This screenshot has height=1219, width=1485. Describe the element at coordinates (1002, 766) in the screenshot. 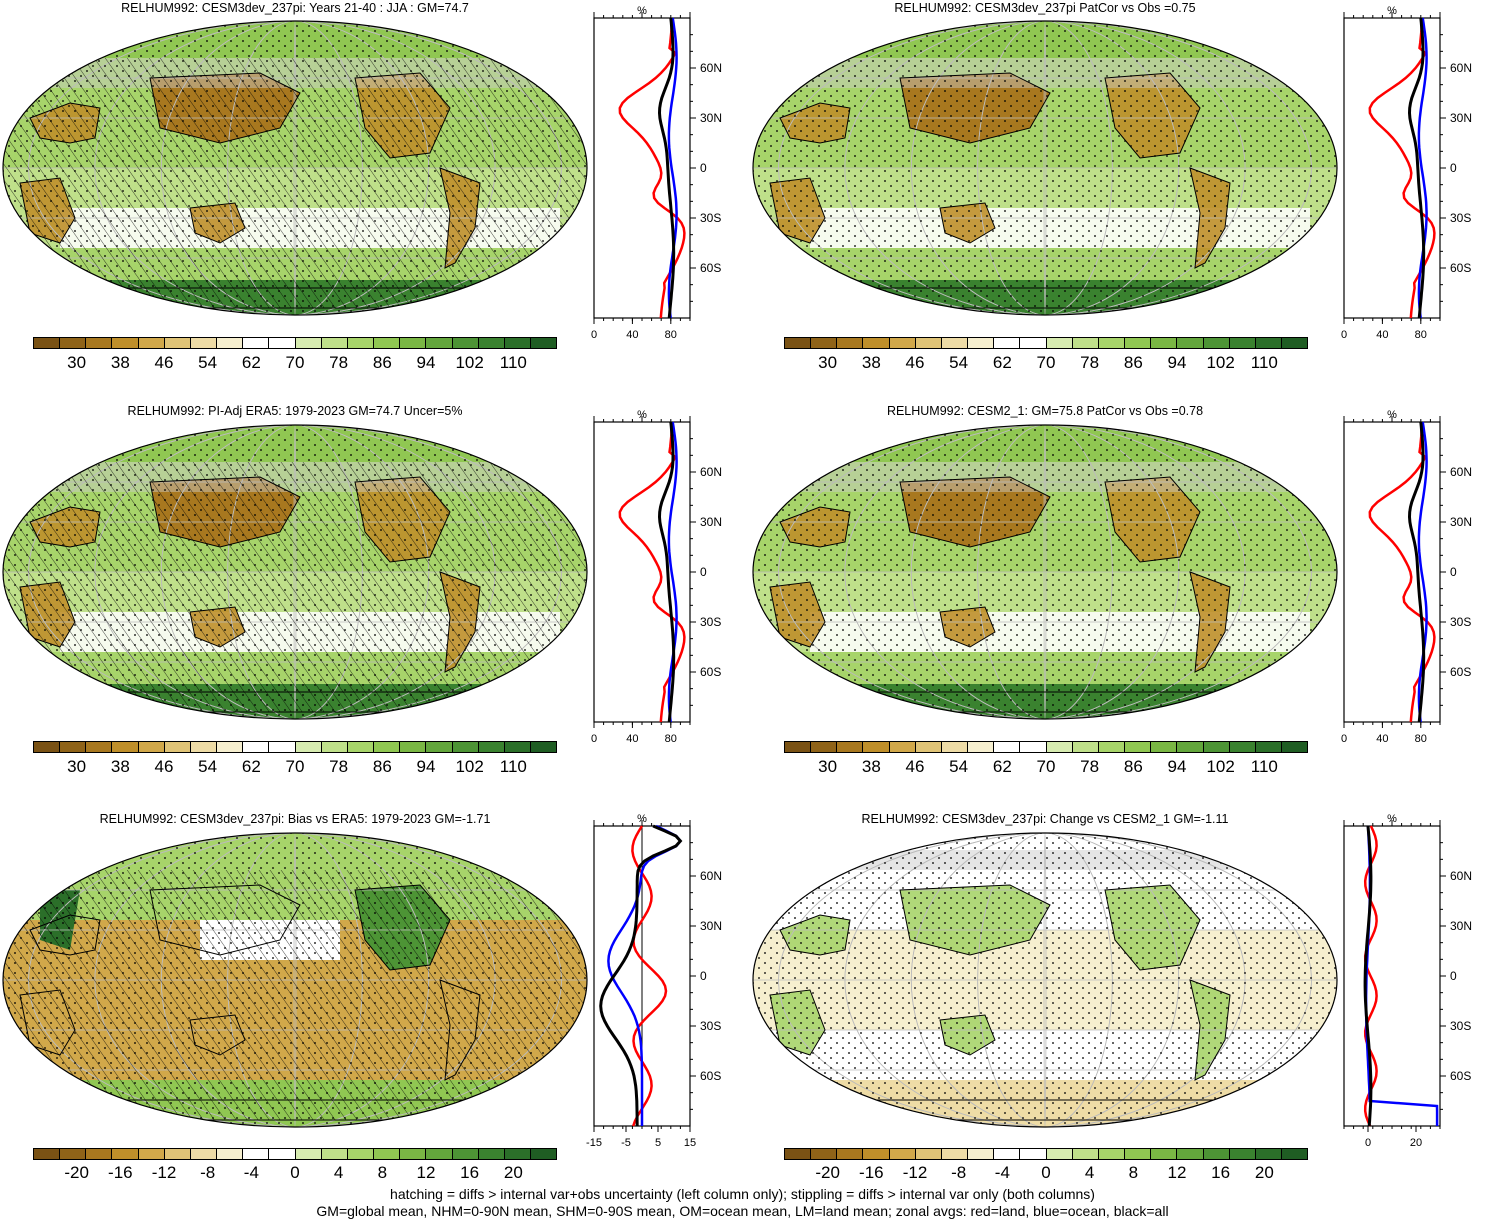

I see `colorbar-tick-label: 62` at that location.